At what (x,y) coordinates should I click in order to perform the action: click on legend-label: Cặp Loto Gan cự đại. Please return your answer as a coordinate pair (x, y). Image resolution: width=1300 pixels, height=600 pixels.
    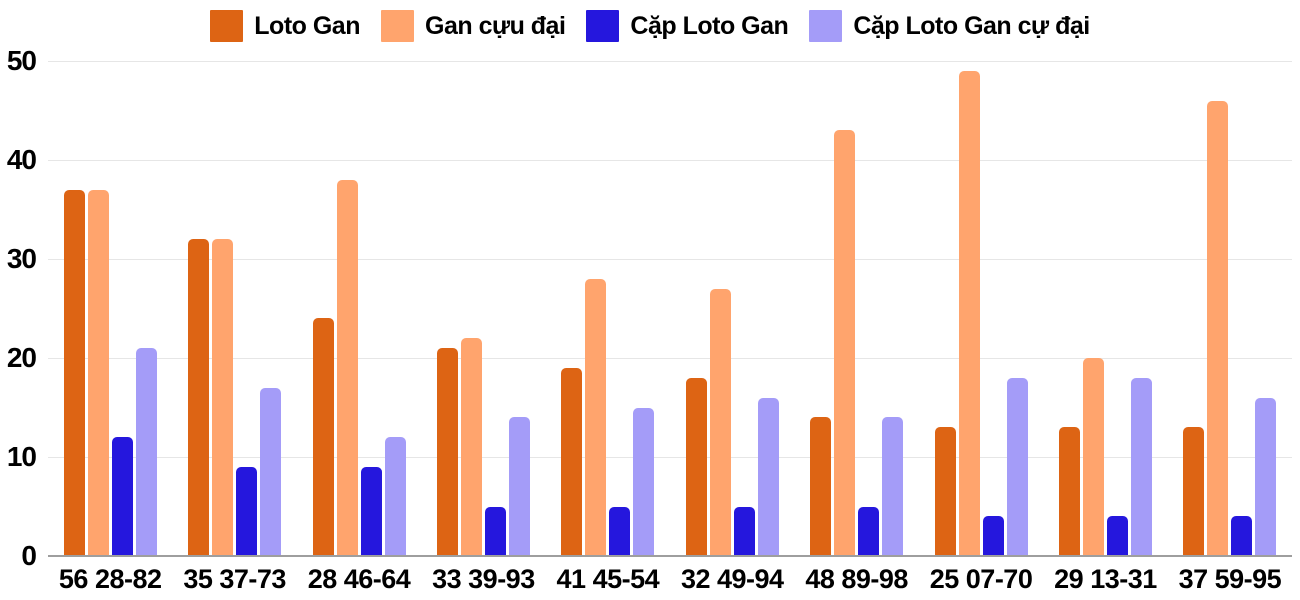
    Looking at the image, I should click on (971, 25).